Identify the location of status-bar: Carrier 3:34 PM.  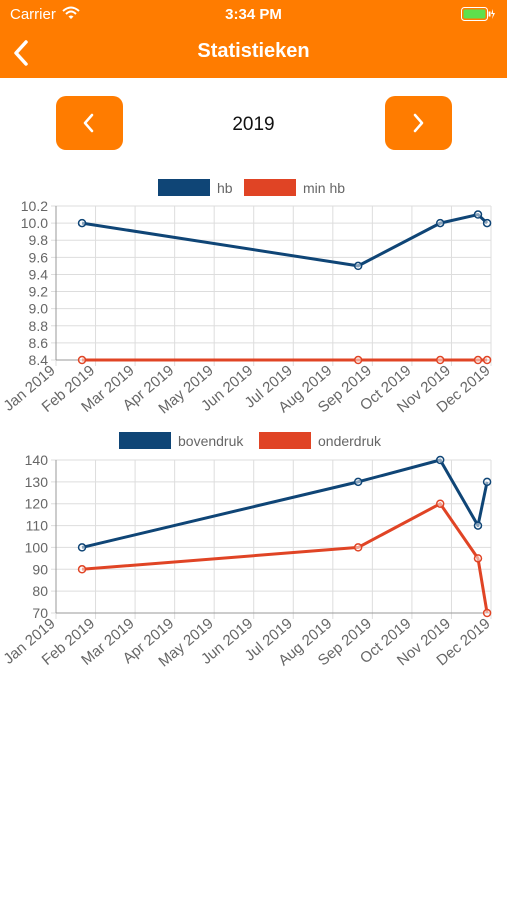
(253, 14).